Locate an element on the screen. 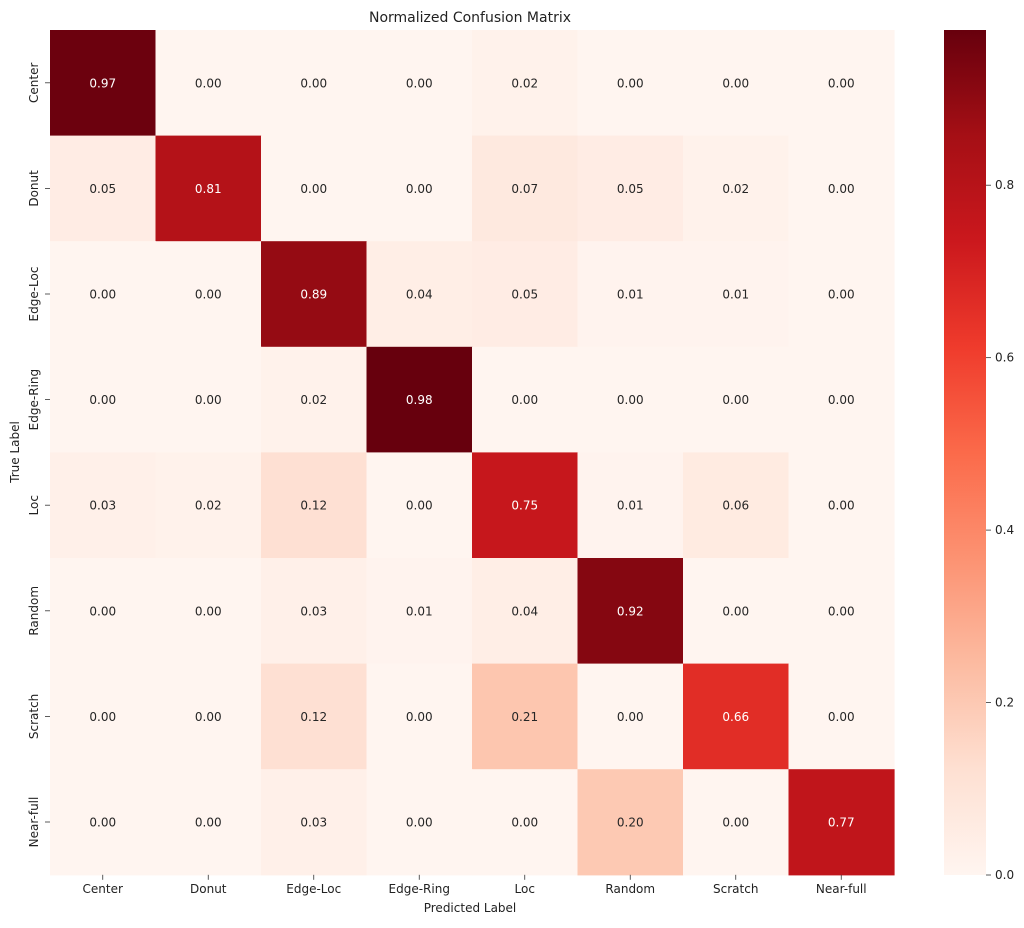 The height and width of the screenshot is (928, 1024). cell-value-label: 0.20 is located at coordinates (630, 823).